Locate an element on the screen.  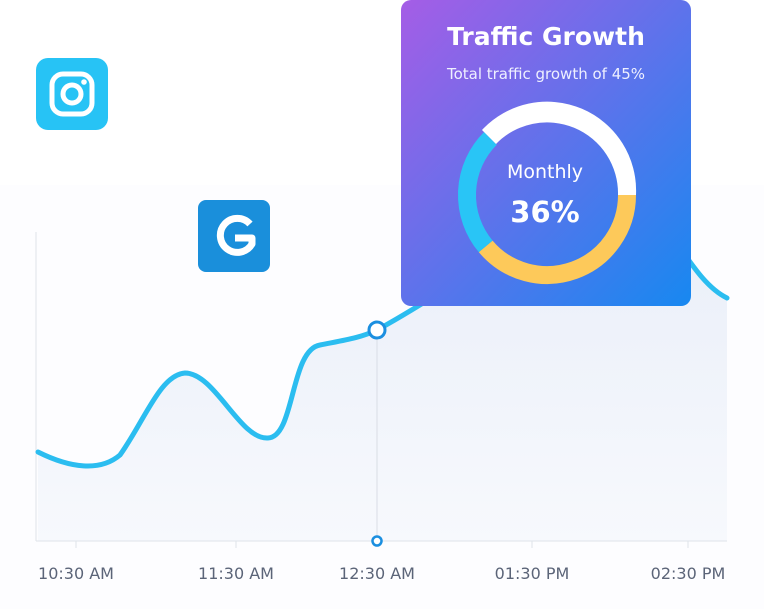
google-icon is located at coordinates (234, 236).